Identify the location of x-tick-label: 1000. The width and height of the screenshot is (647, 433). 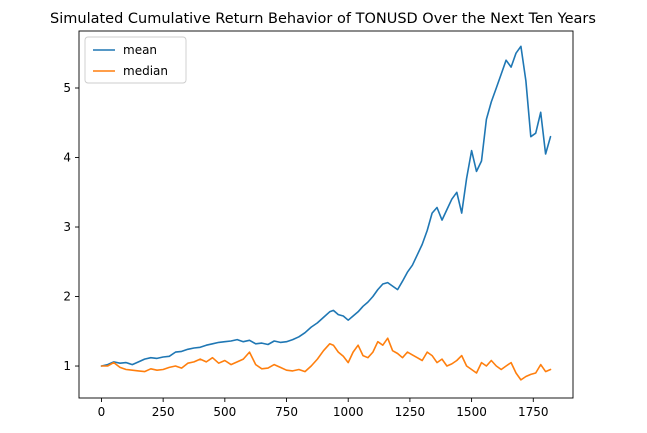
(348, 412).